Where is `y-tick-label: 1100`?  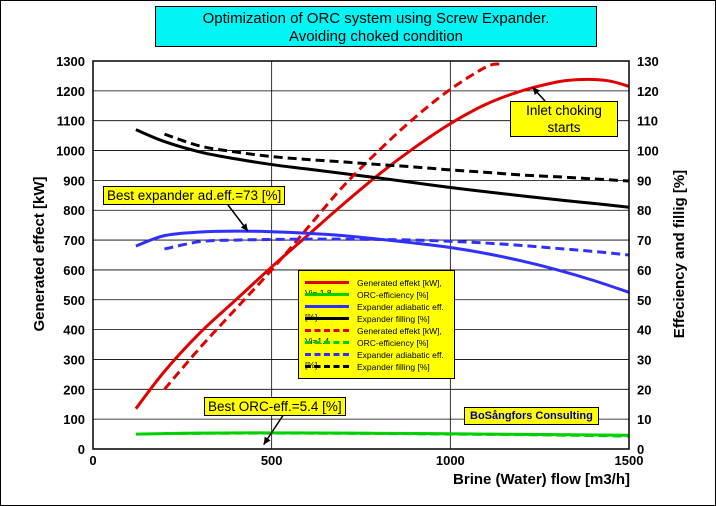
y-tick-label: 1100 is located at coordinates (71, 121).